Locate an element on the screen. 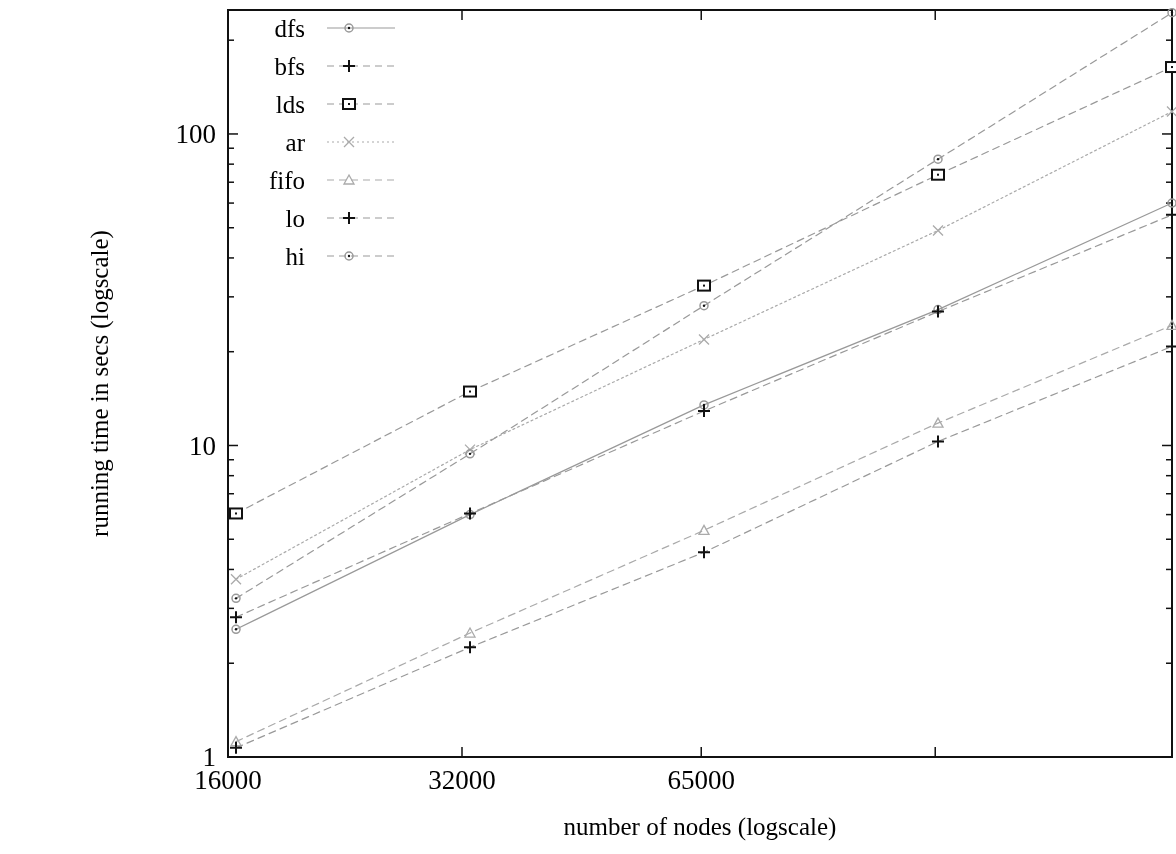 This screenshot has height=854, width=1176. y-tick-label: 10 is located at coordinates (202, 445).